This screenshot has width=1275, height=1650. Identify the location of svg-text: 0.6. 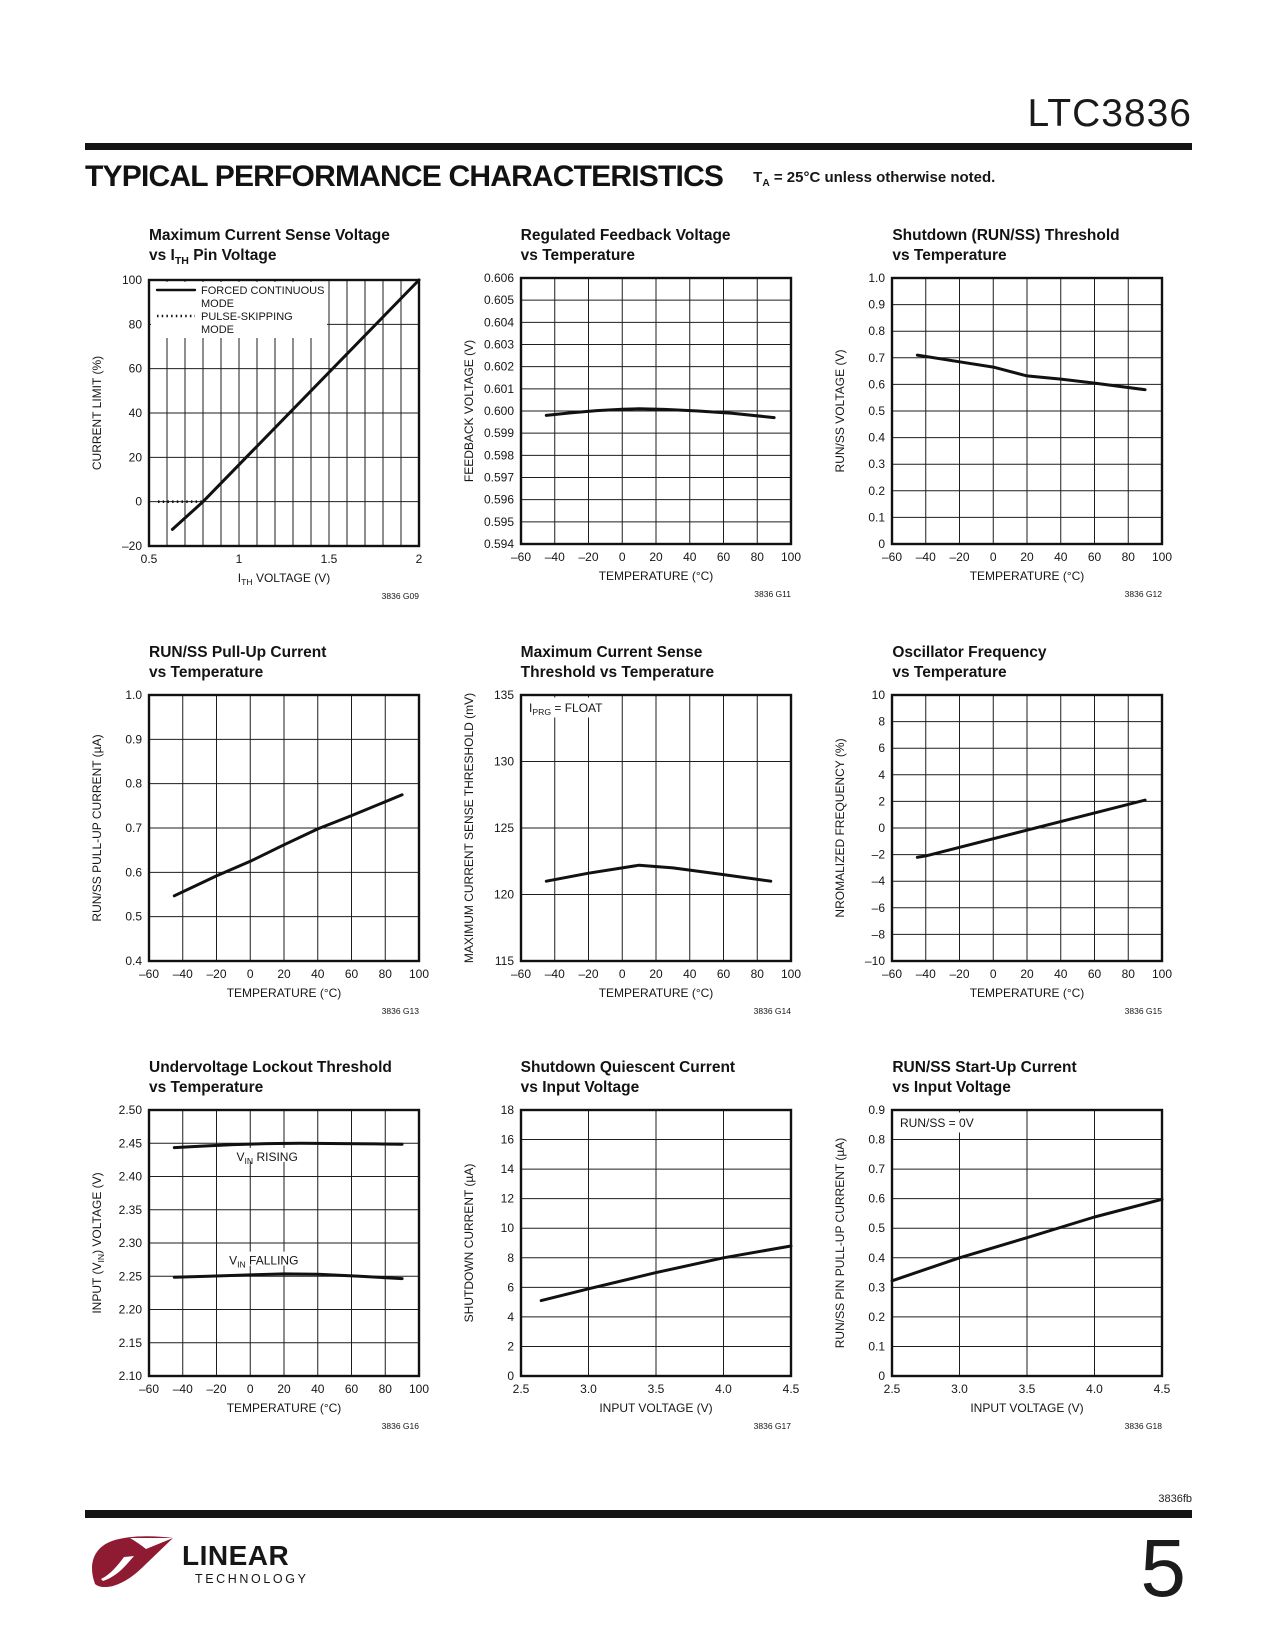
(877, 384).